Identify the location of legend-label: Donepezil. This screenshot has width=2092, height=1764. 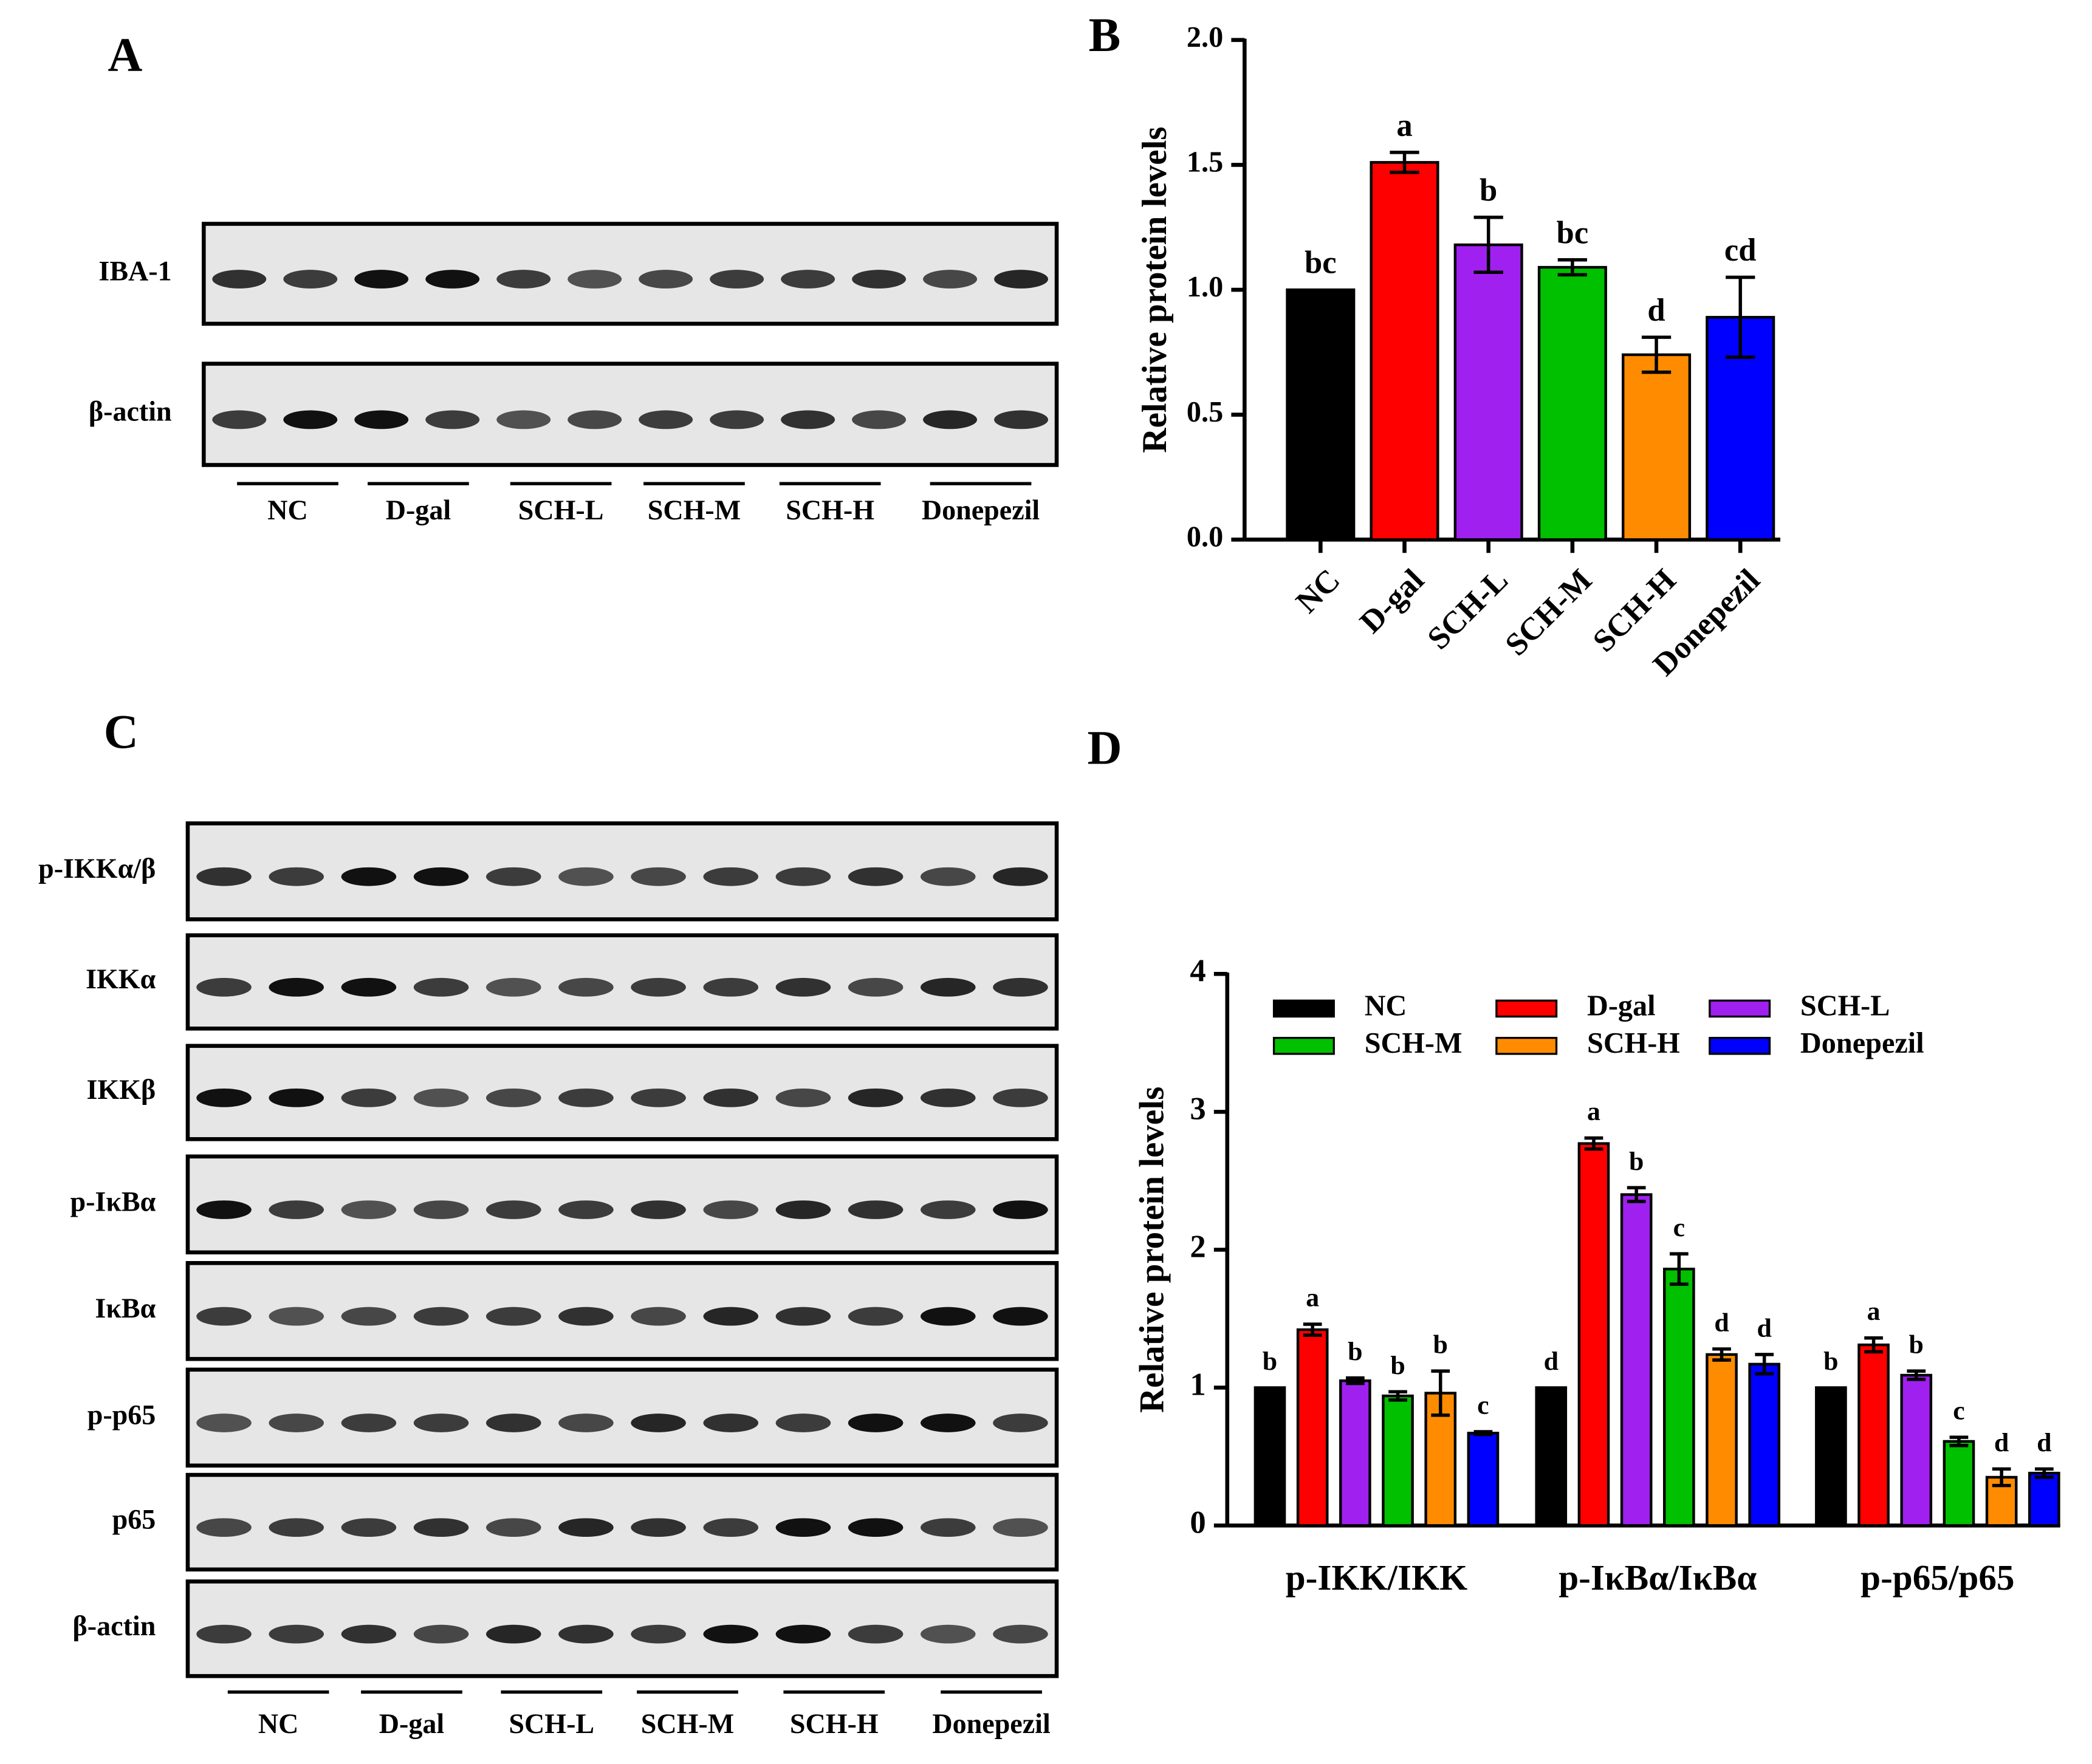
(1862, 1043).